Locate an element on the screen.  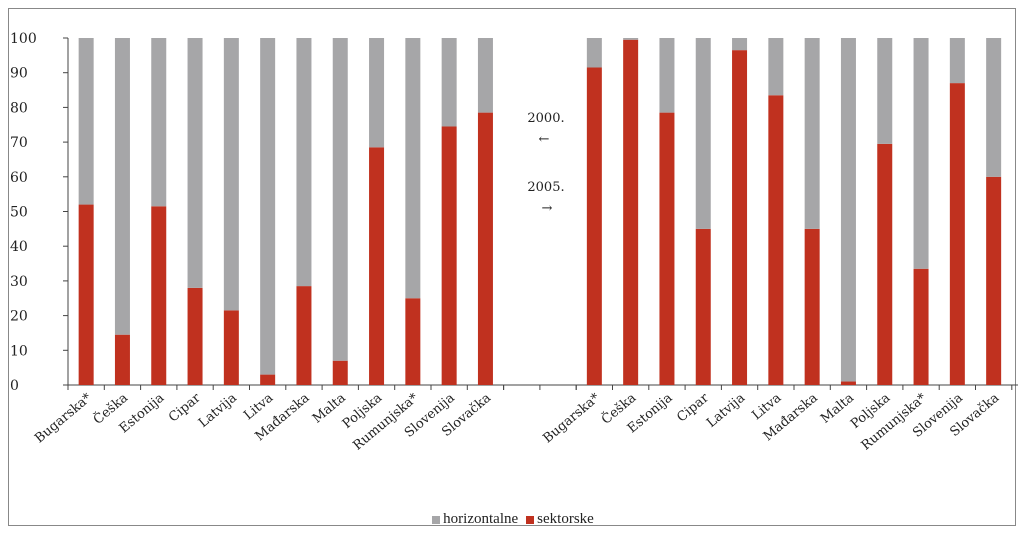
y-tick-label: 60 is located at coordinates (19, 178).